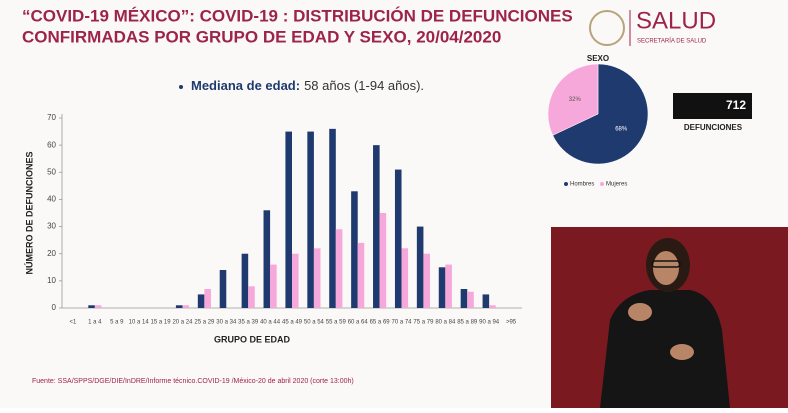 The image size is (788, 413). Describe the element at coordinates (489, 323) in the screenshot. I see `x-tick-label: 90 a 94` at that location.